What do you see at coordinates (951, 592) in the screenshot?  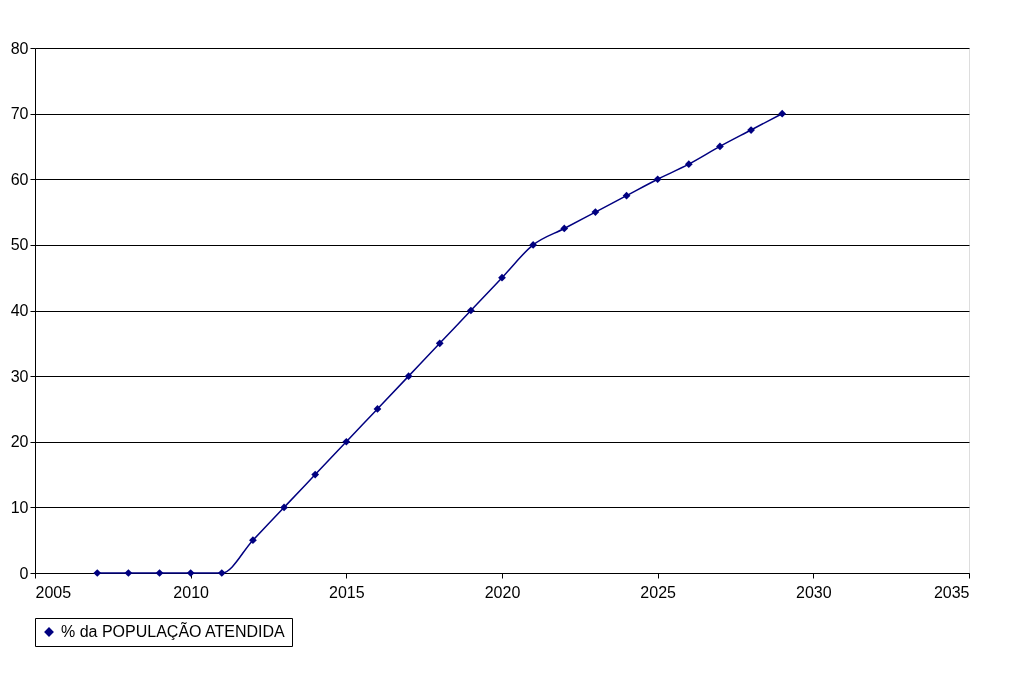 I see `x-tick-label: 2035` at bounding box center [951, 592].